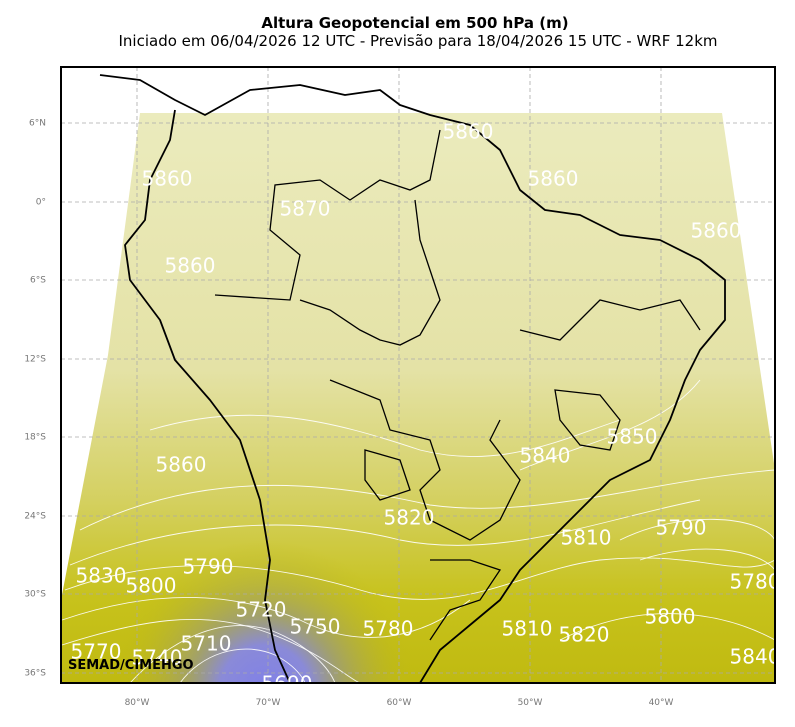 The image size is (795, 727). Describe the element at coordinates (131, 665) in the screenshot. I see `credit: SEMAD/CIMEHGO` at that location.